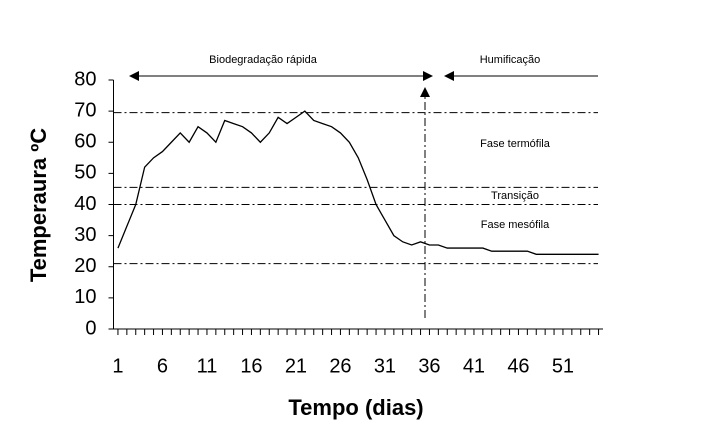 The height and width of the screenshot is (436, 708). Describe the element at coordinates (162, 366) in the screenshot. I see `x-tick-label: 6` at that location.